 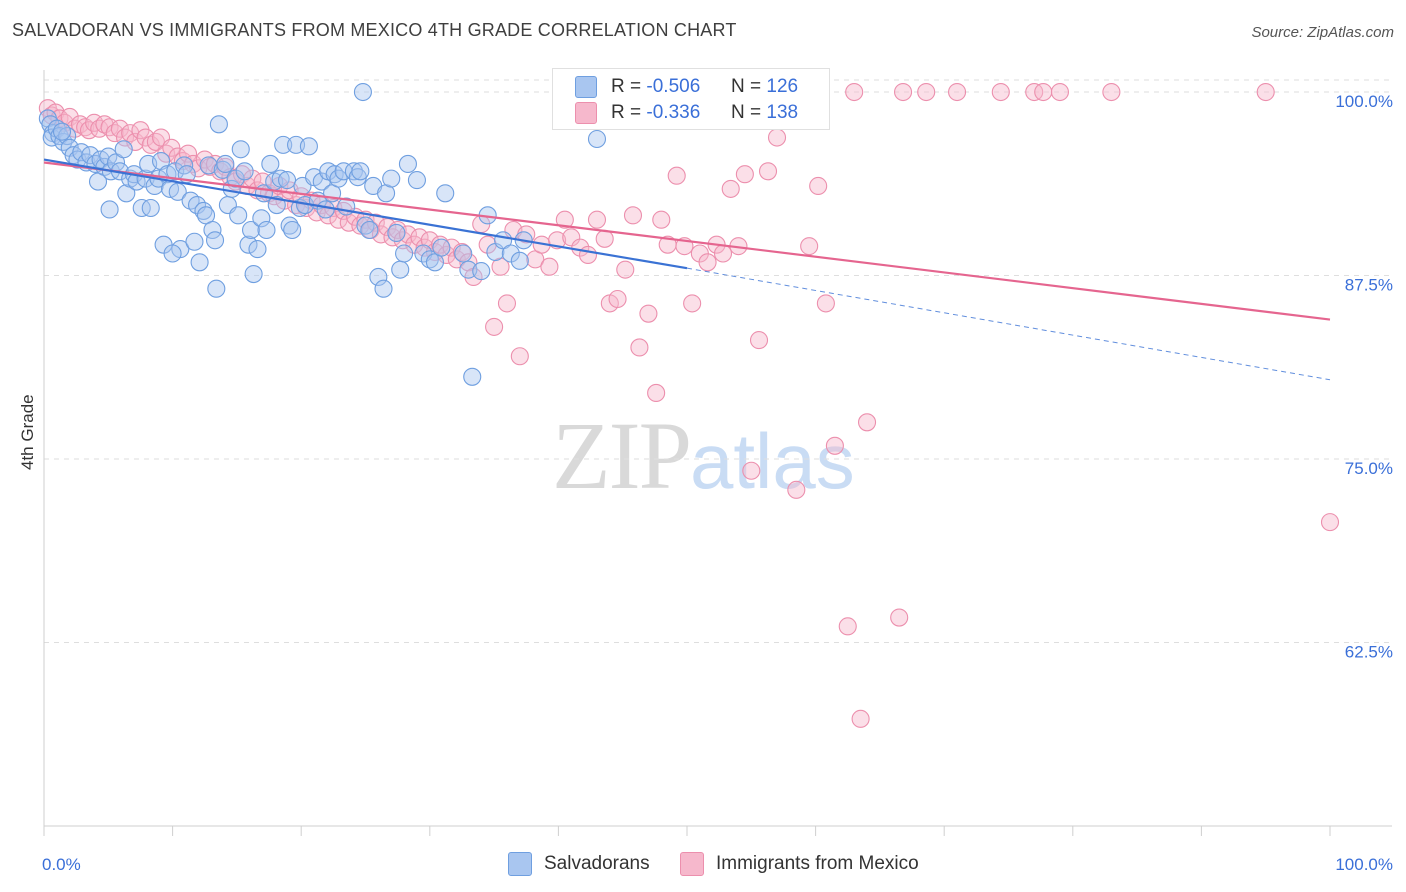 I want to click on legend-item-immigrants: Immigrants from Mexico, so click(x=799, y=864).